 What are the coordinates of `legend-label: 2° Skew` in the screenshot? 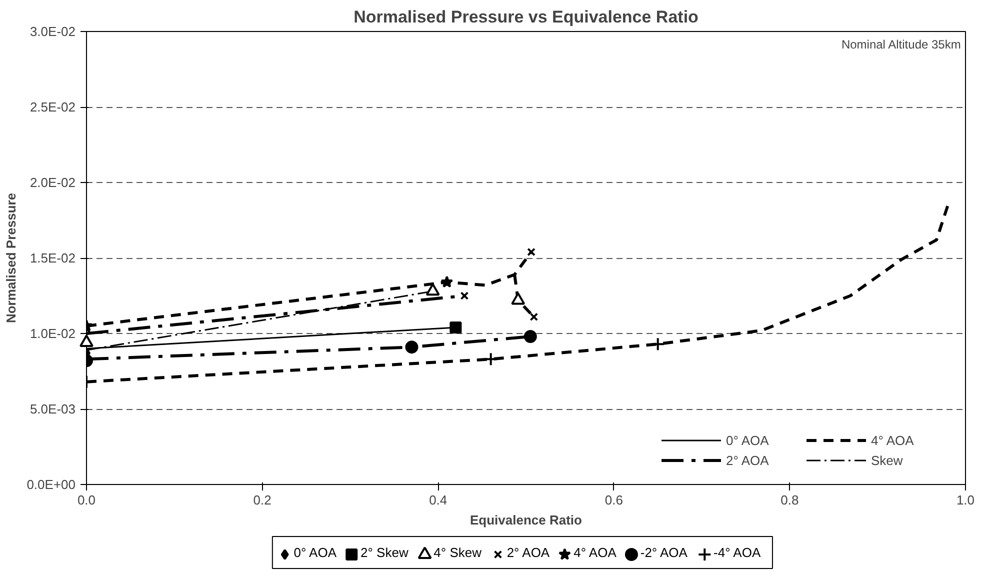 It's located at (384, 552).